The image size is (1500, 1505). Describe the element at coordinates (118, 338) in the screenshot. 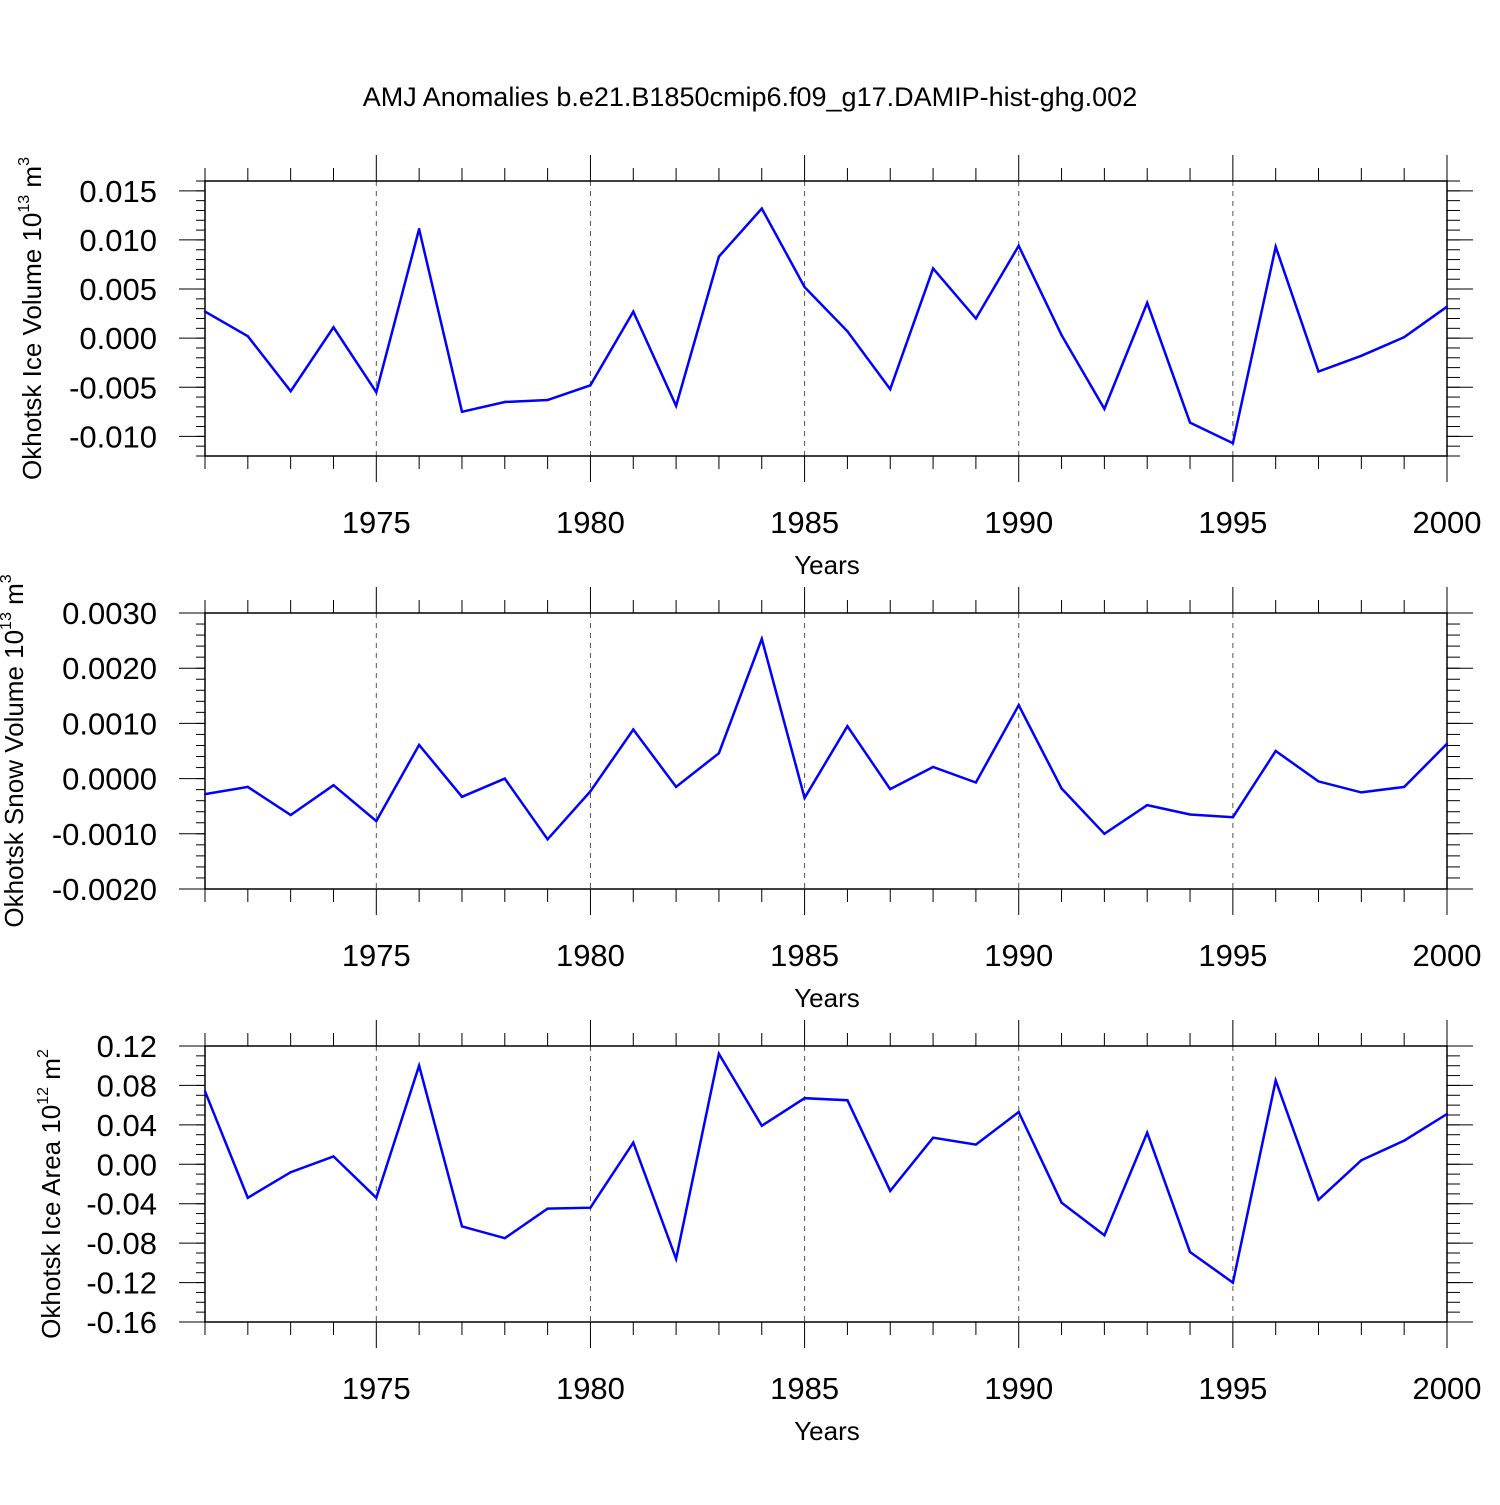

I see `y-tick-label: 0.000` at that location.